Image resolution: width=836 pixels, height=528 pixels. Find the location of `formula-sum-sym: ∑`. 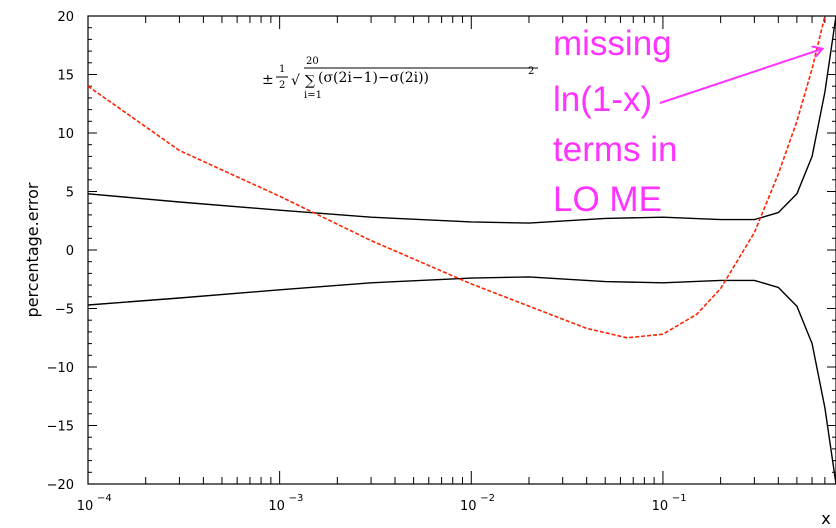

formula-sum-sym: ∑ is located at coordinates (310, 81).